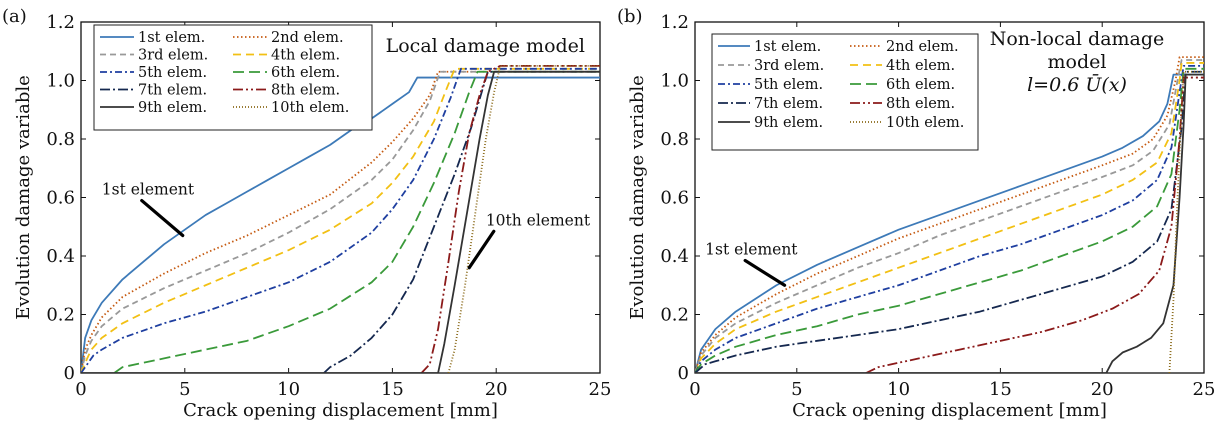  Describe the element at coordinates (1077, 39) in the screenshot. I see `chart-title: Non-local damage` at that location.